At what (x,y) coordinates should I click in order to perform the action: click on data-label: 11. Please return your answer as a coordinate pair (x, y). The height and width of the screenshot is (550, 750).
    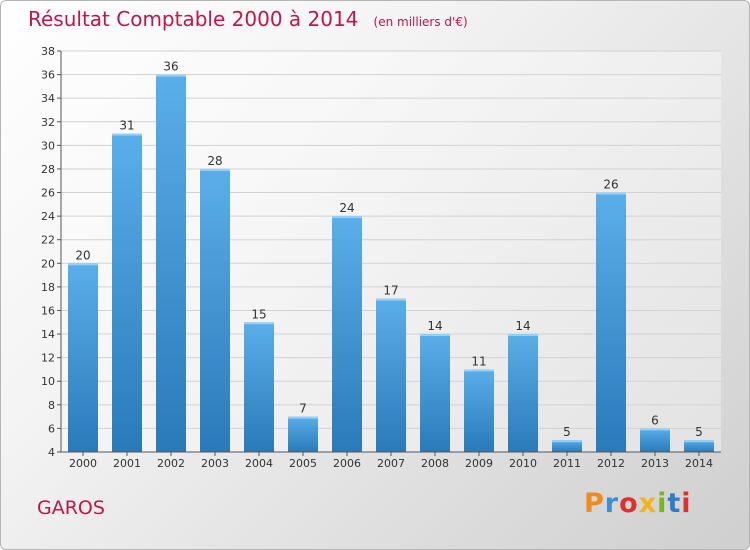
    Looking at the image, I should click on (478, 361).